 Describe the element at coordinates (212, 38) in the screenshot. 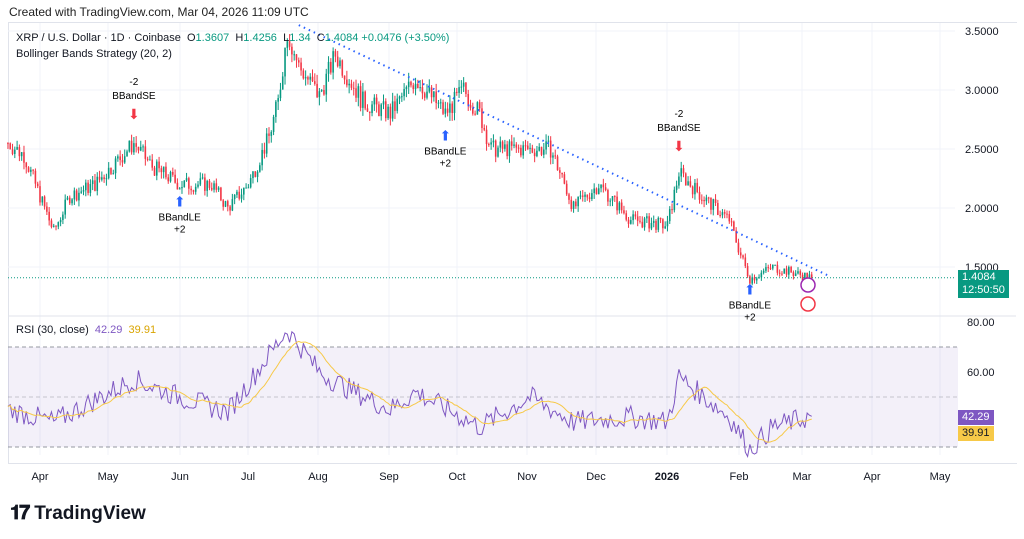

I see `open-value: 1.3607` at that location.